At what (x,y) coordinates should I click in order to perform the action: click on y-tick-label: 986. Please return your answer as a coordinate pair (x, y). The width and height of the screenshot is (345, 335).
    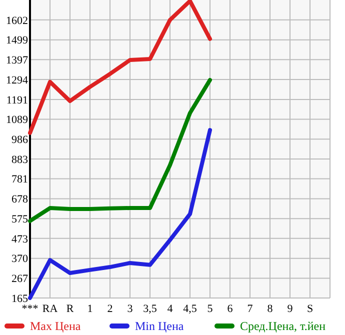
    Looking at the image, I should click on (20, 140).